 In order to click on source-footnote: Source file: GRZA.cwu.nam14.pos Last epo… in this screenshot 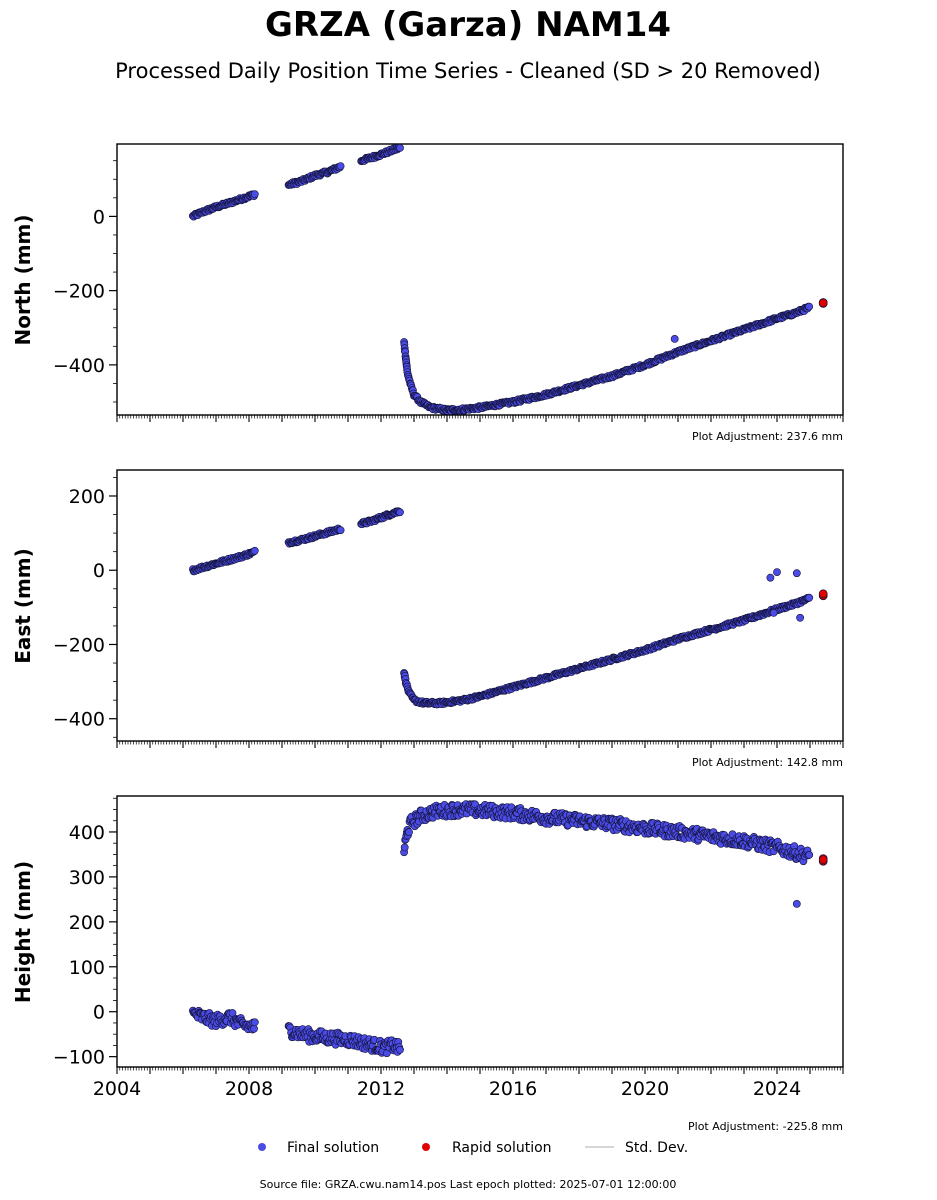, I will do `click(468, 1184)`.